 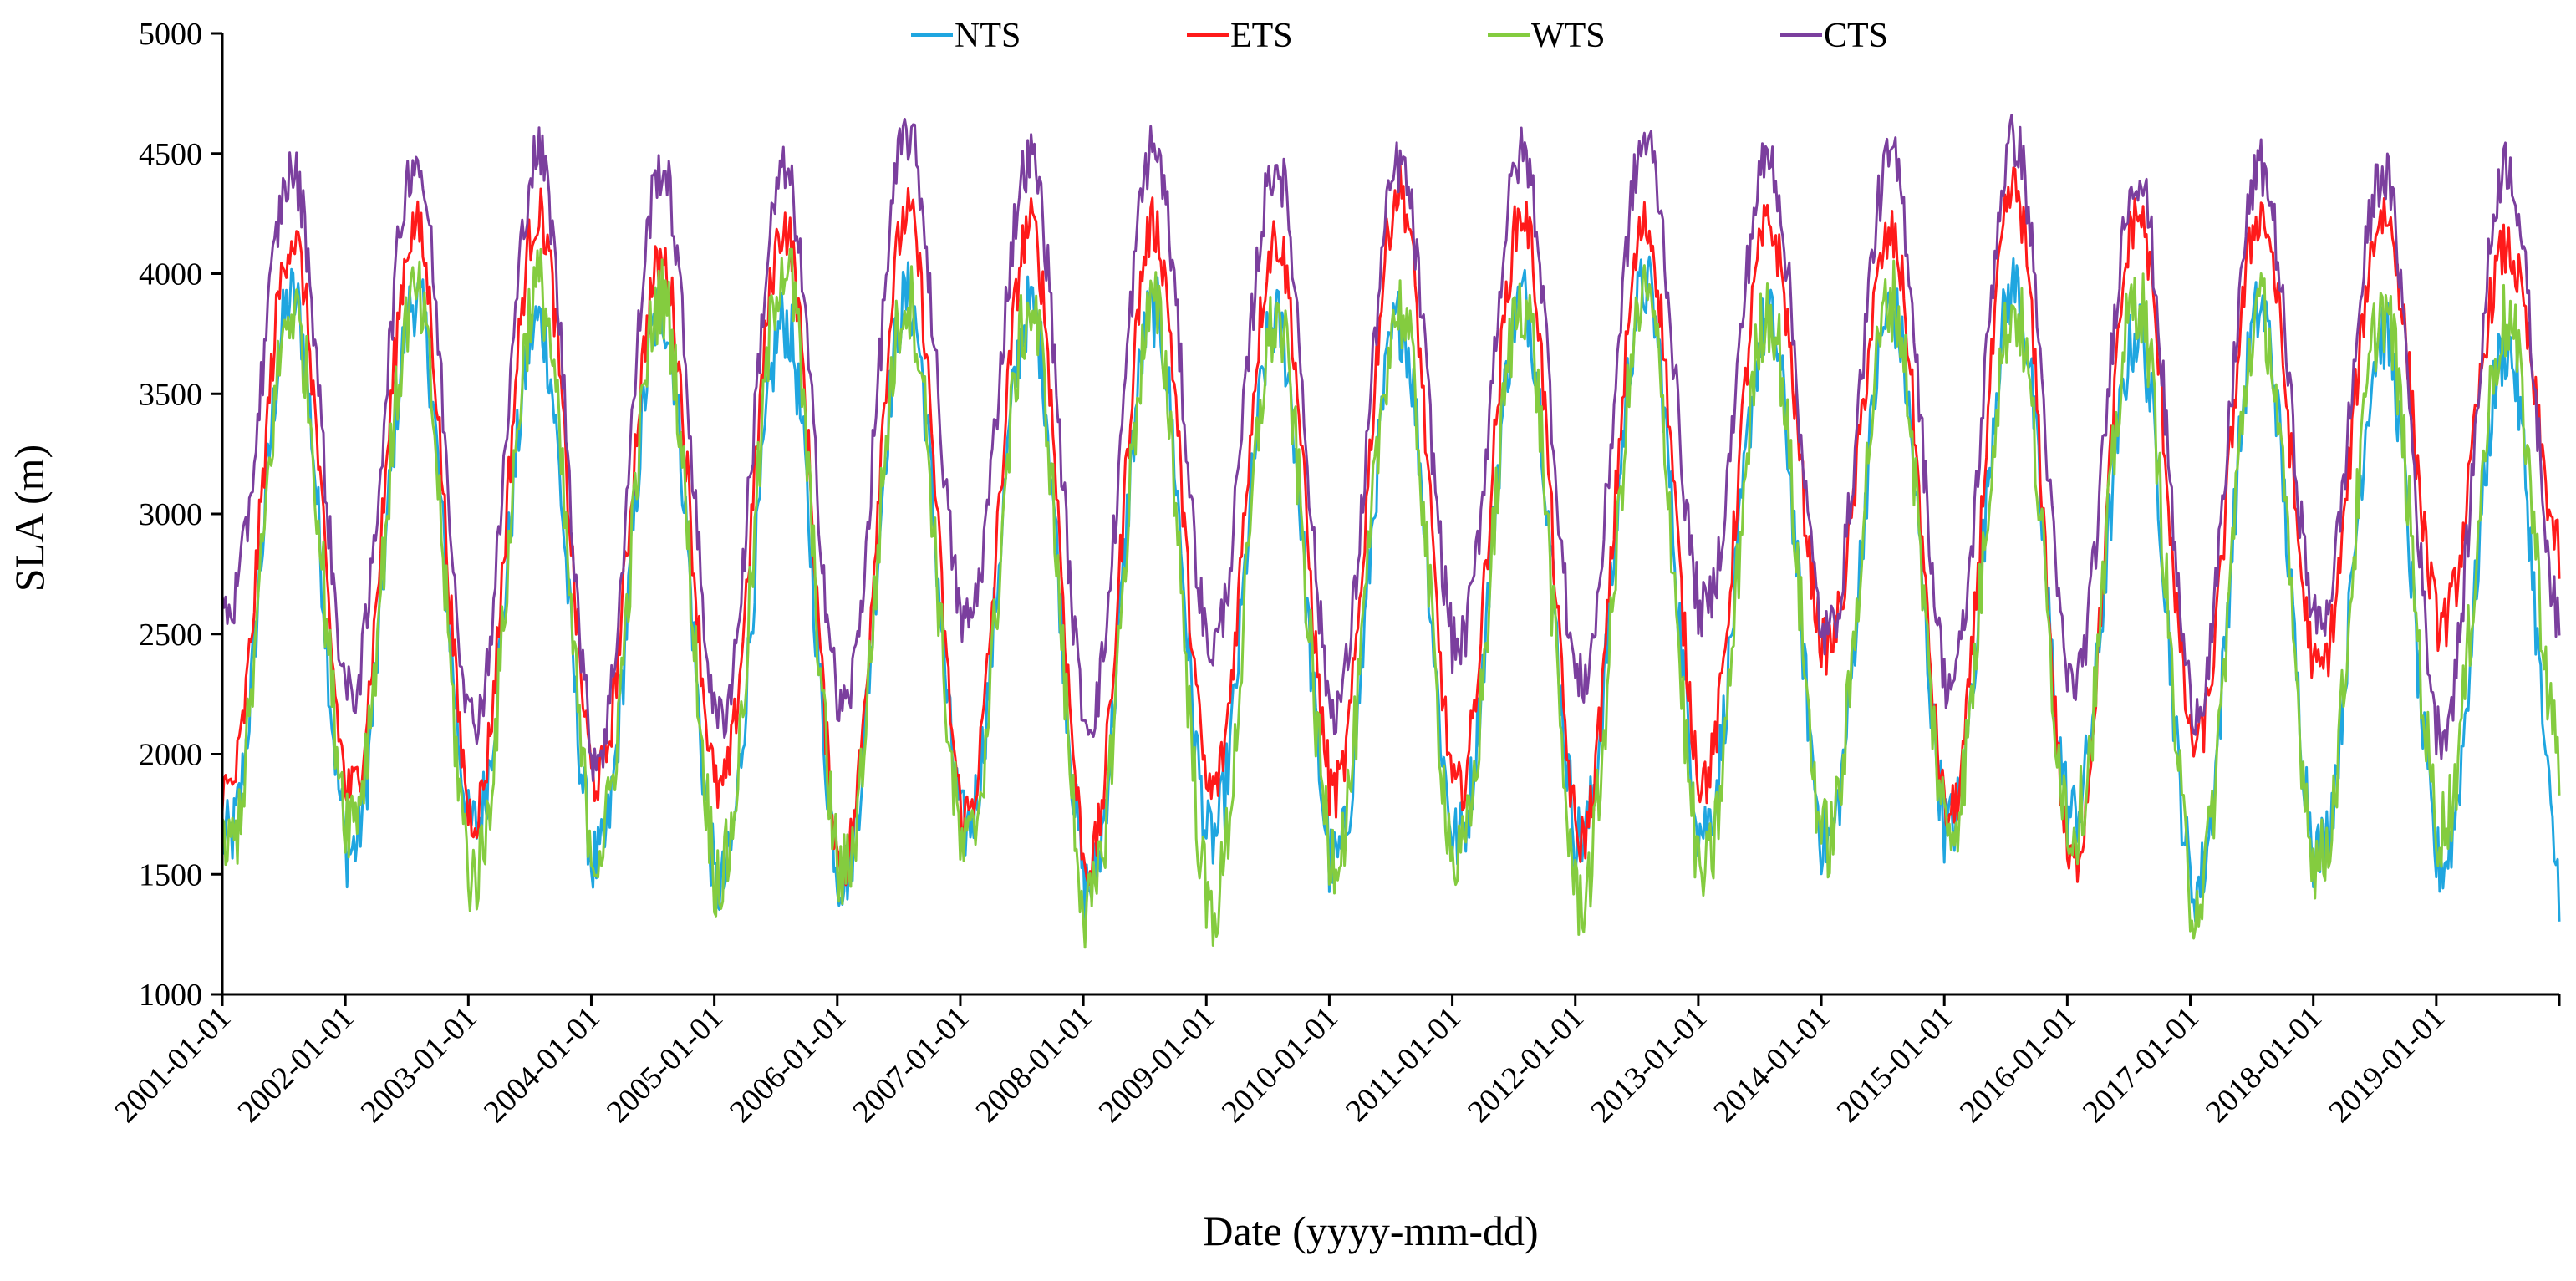 What do you see at coordinates (170, 755) in the screenshot?
I see `y-tick-label: 2000` at bounding box center [170, 755].